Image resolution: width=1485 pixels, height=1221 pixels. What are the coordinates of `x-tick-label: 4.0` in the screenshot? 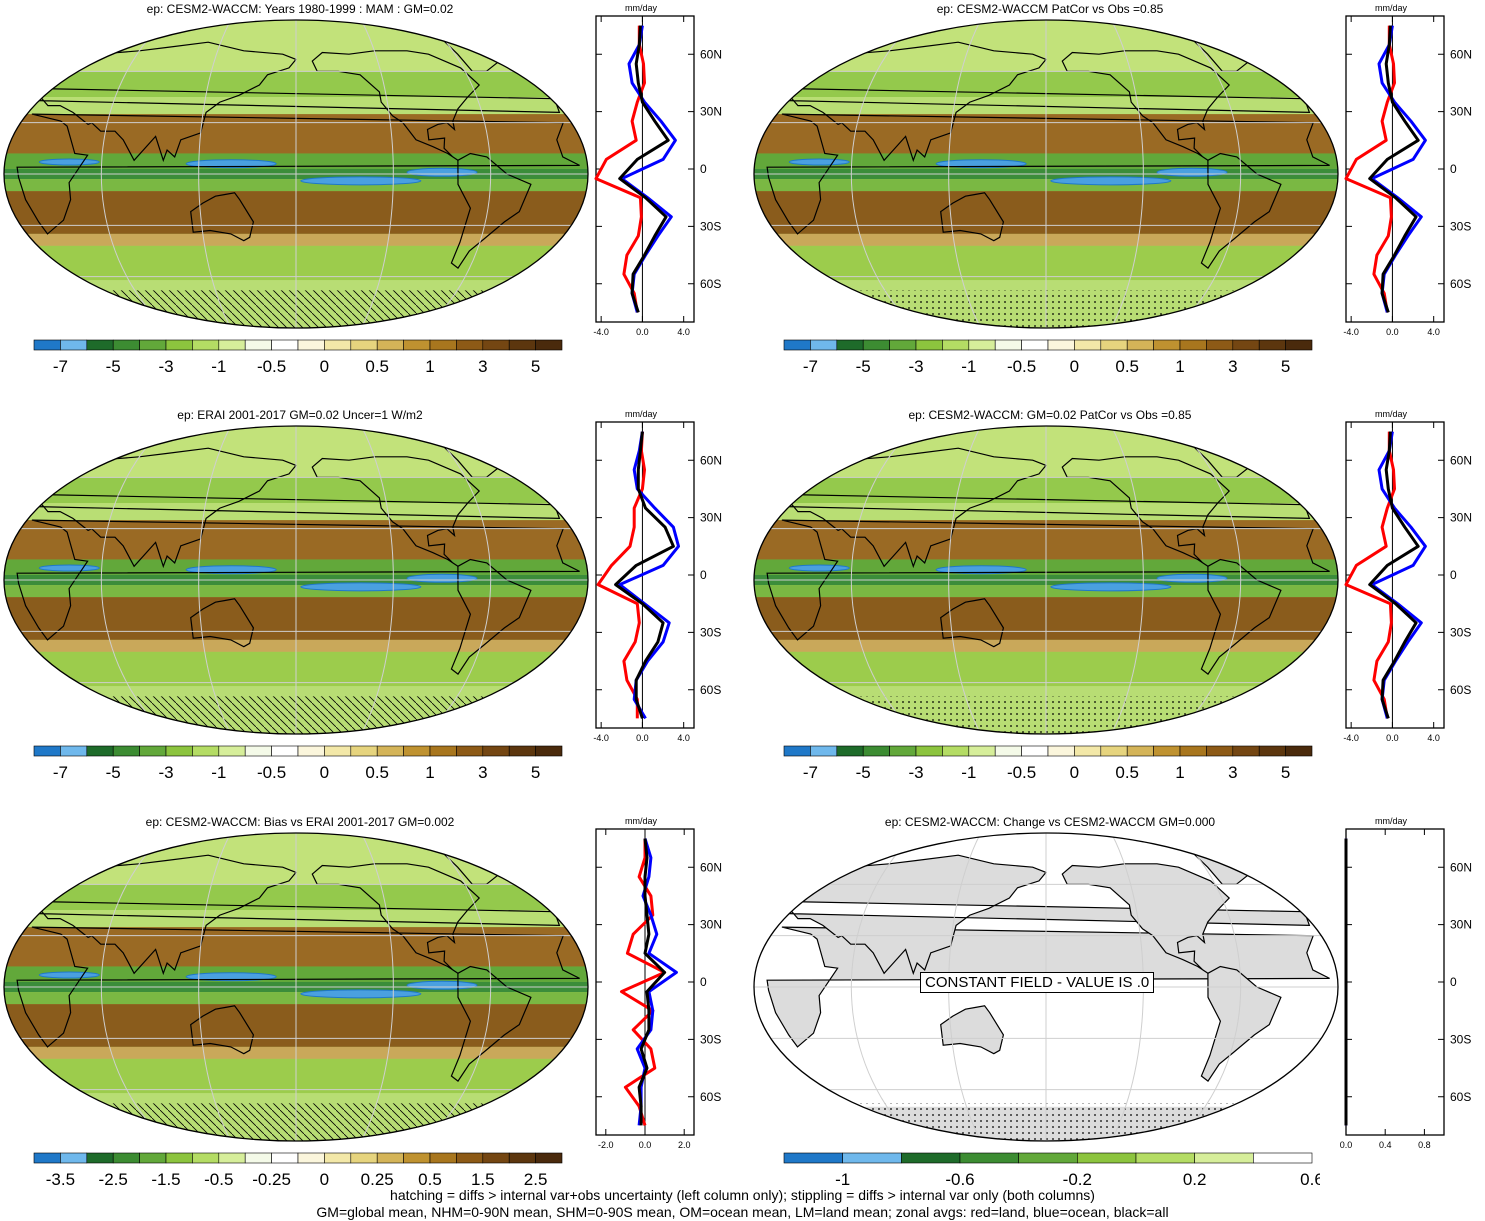 It's located at (1433, 332).